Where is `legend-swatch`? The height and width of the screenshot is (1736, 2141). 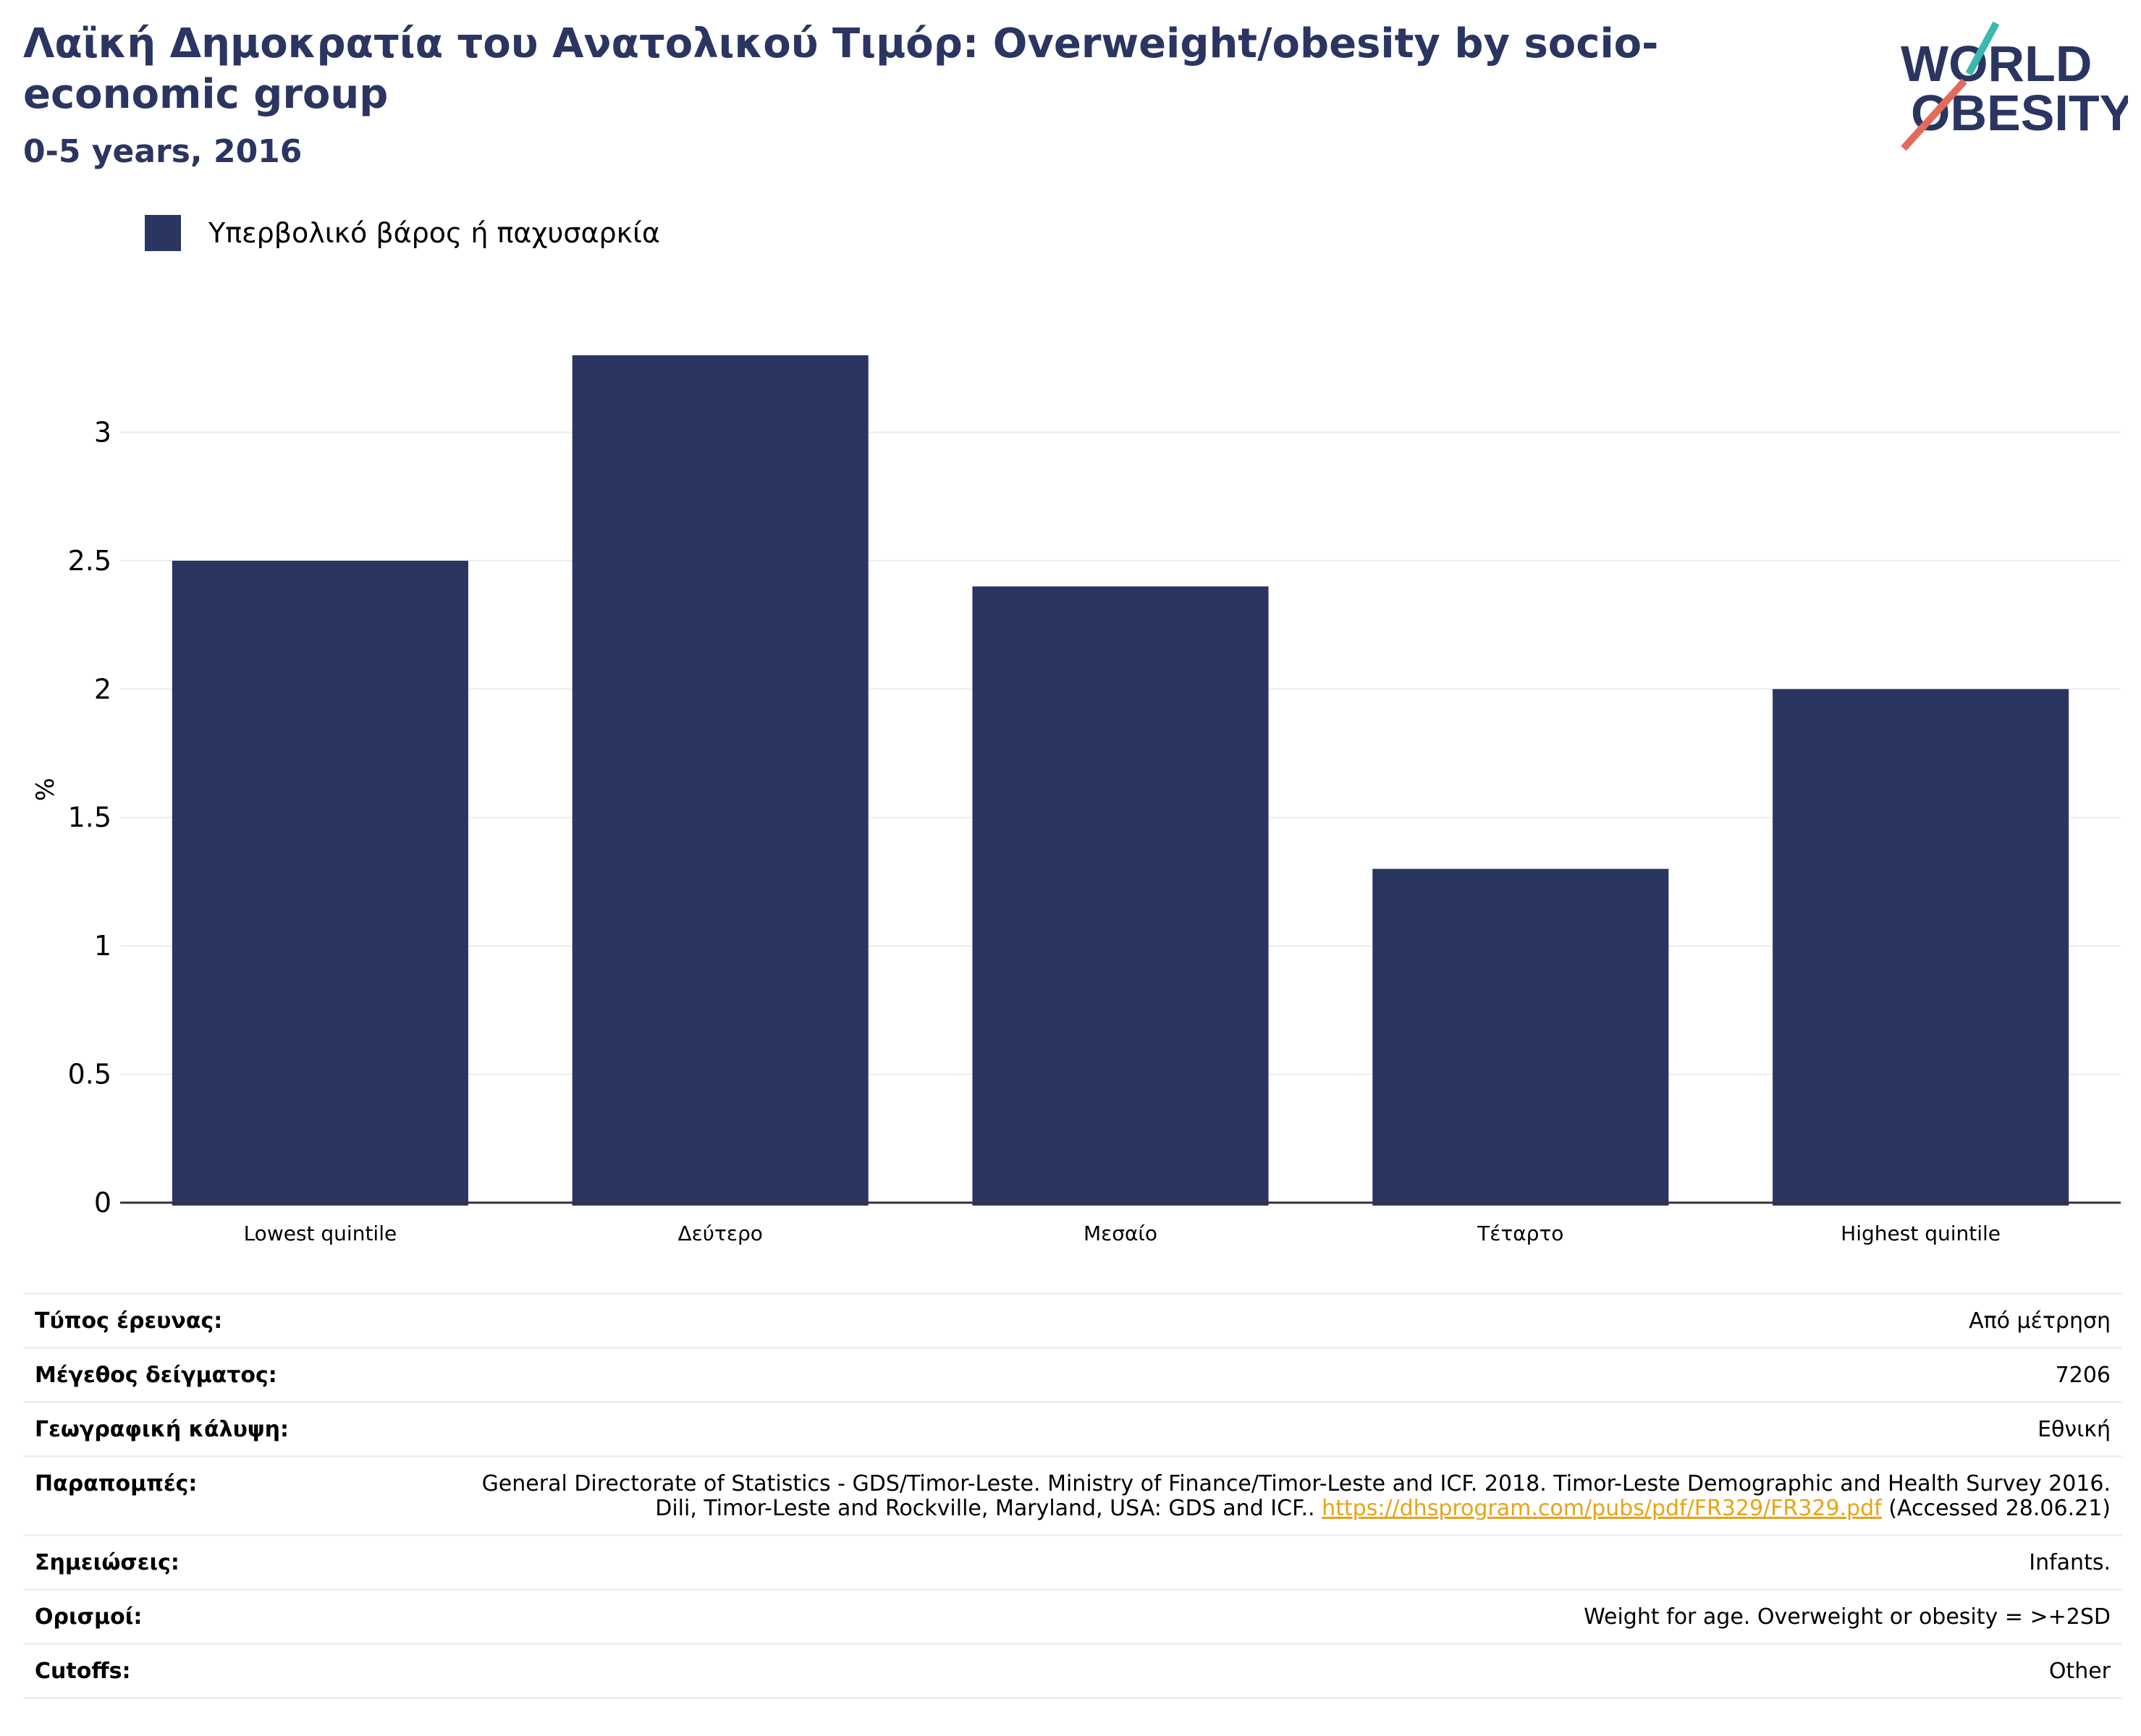 legend-swatch is located at coordinates (163, 233).